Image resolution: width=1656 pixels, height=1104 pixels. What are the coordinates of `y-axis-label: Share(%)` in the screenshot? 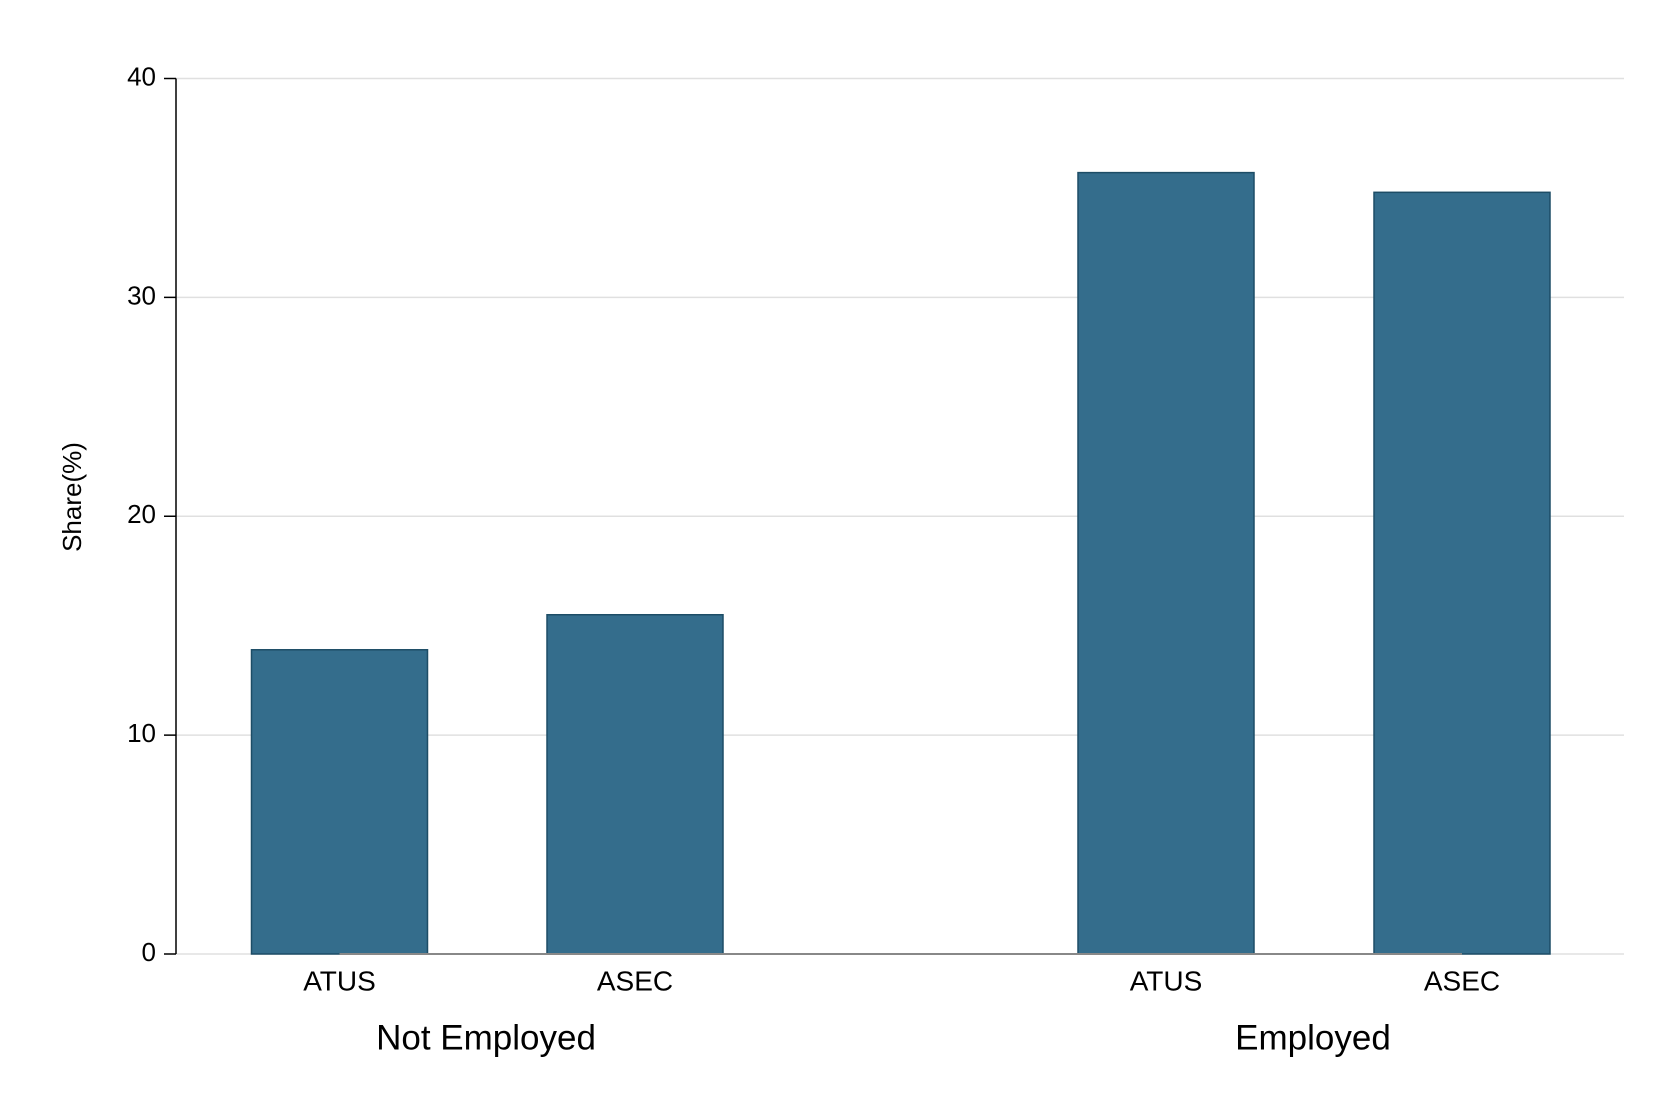 It's located at (72, 497).